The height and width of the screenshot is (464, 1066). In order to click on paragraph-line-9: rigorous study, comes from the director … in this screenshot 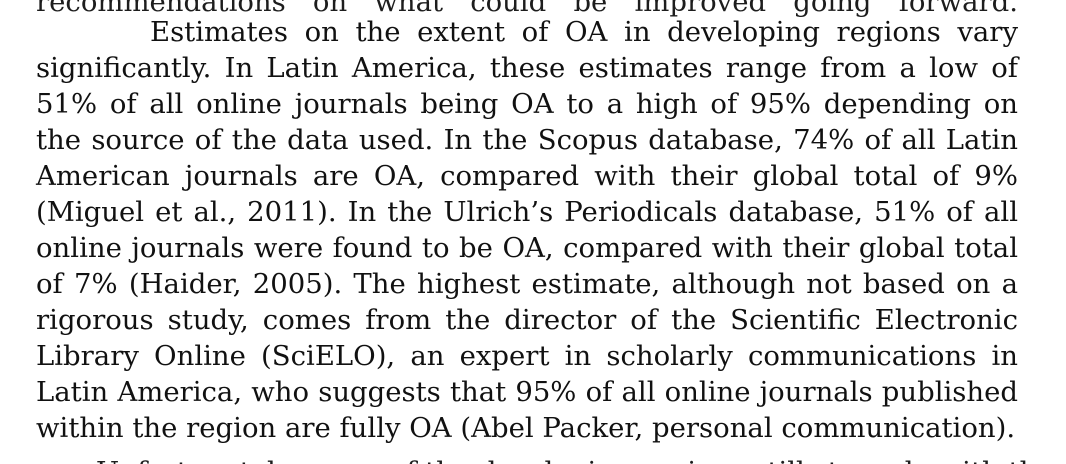, I will do `click(527, 320)`.